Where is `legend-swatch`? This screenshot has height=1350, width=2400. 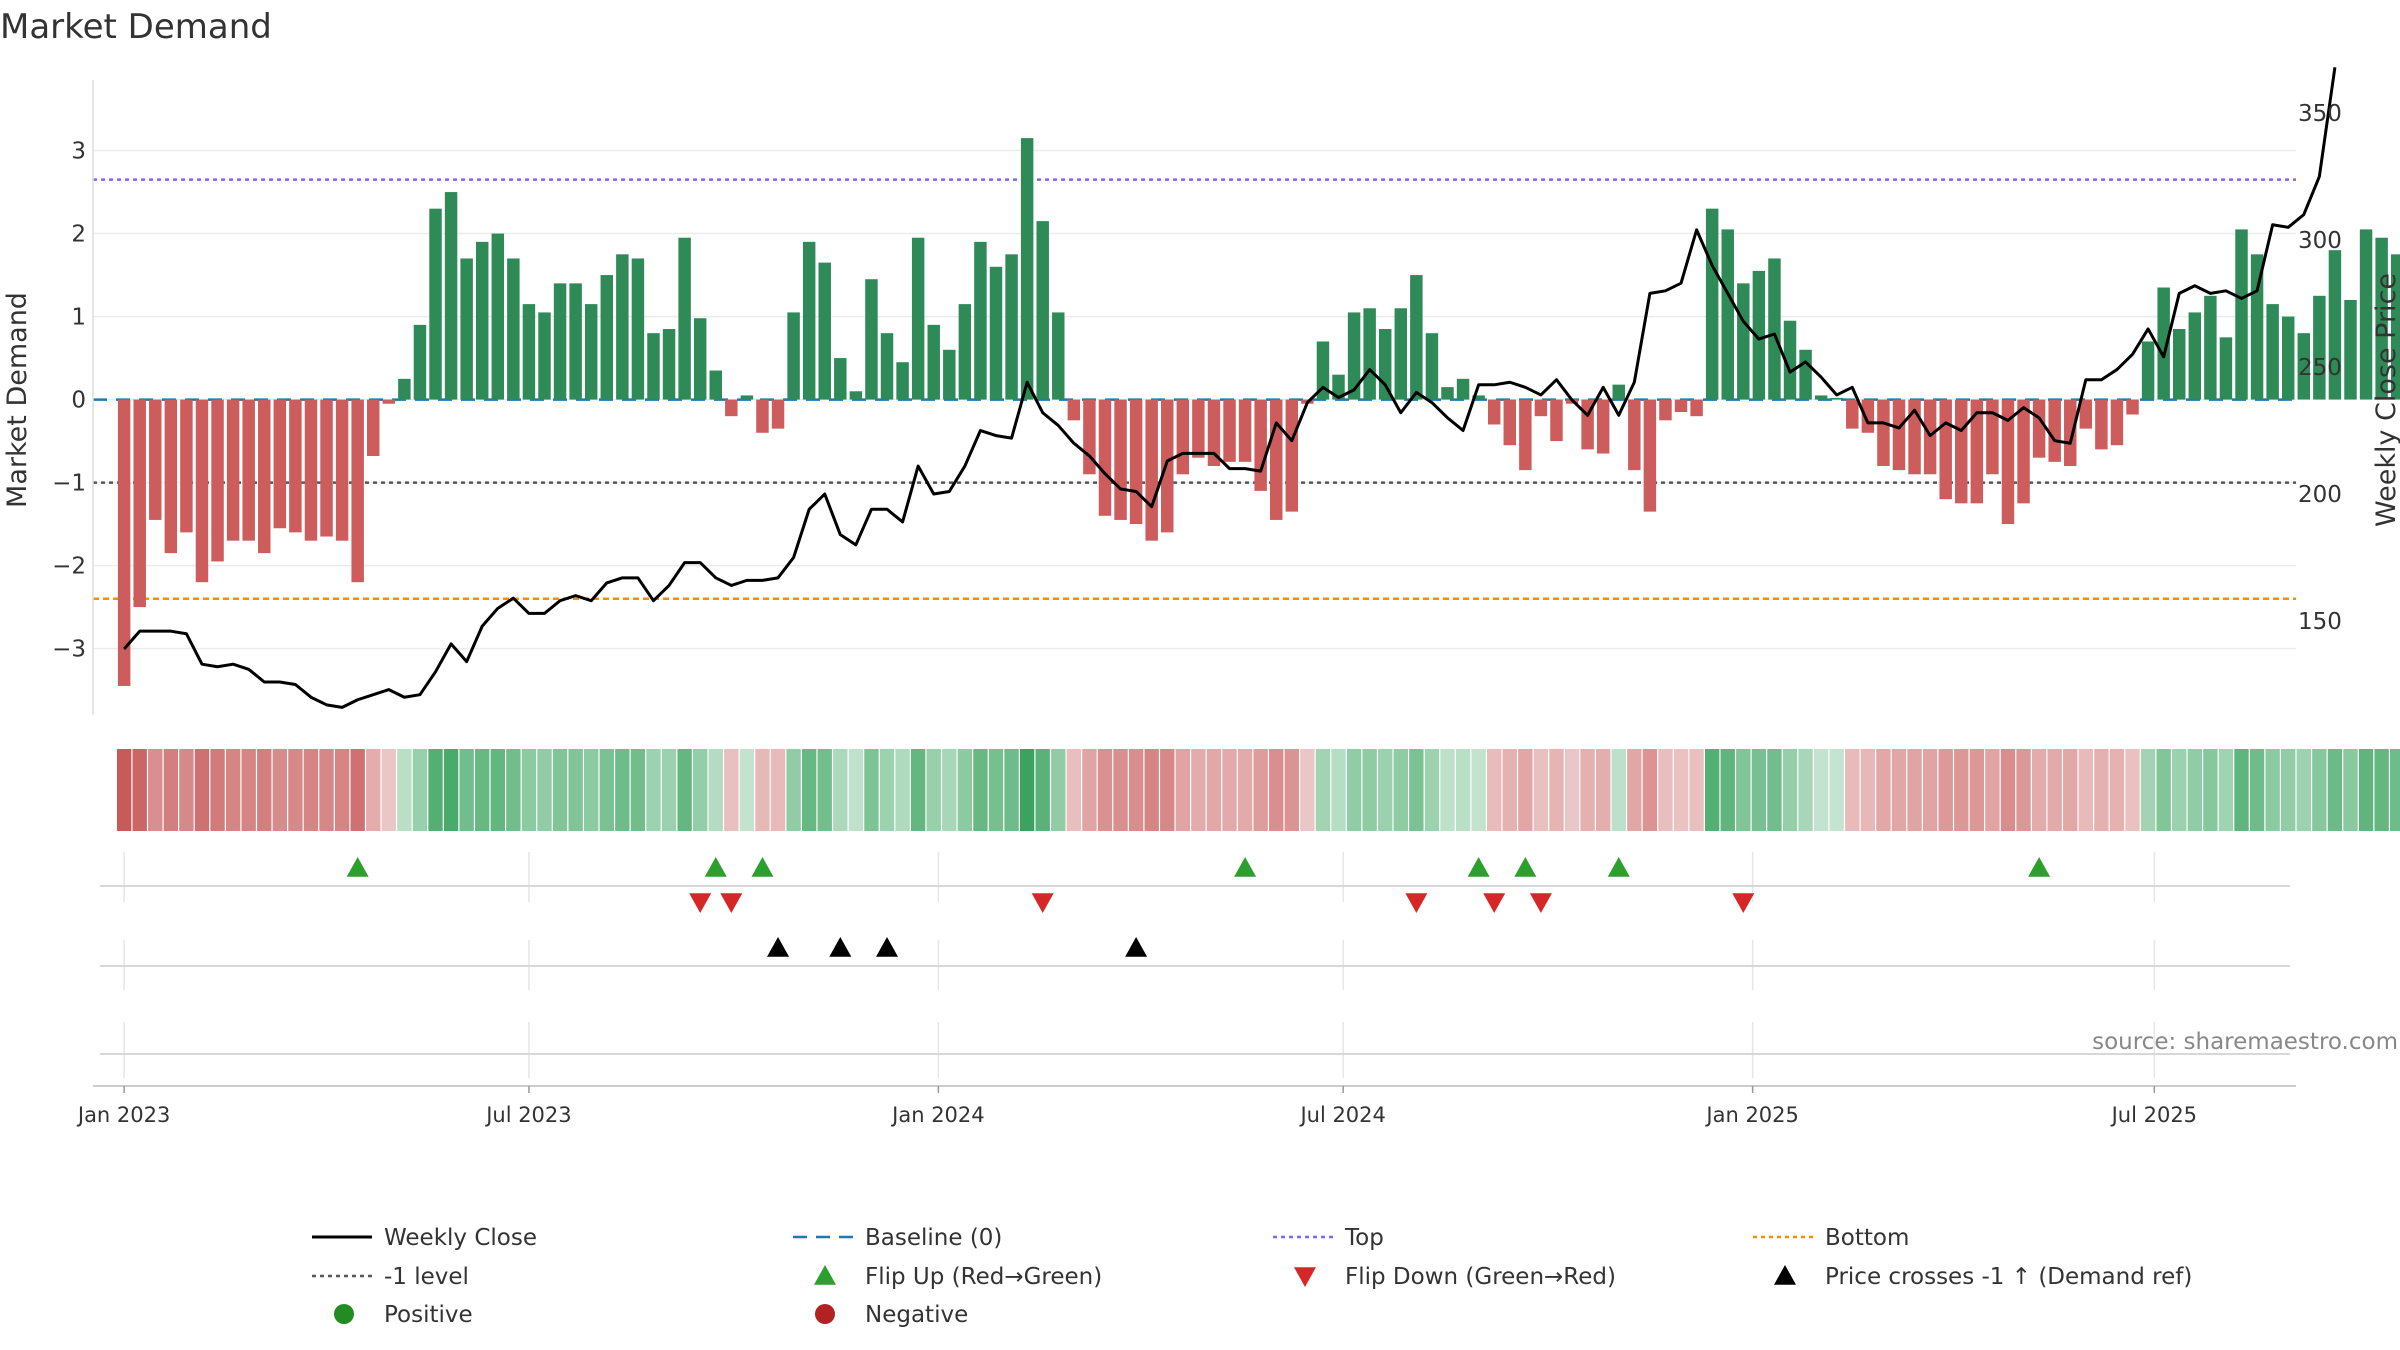
legend-swatch is located at coordinates (1305, 1277).